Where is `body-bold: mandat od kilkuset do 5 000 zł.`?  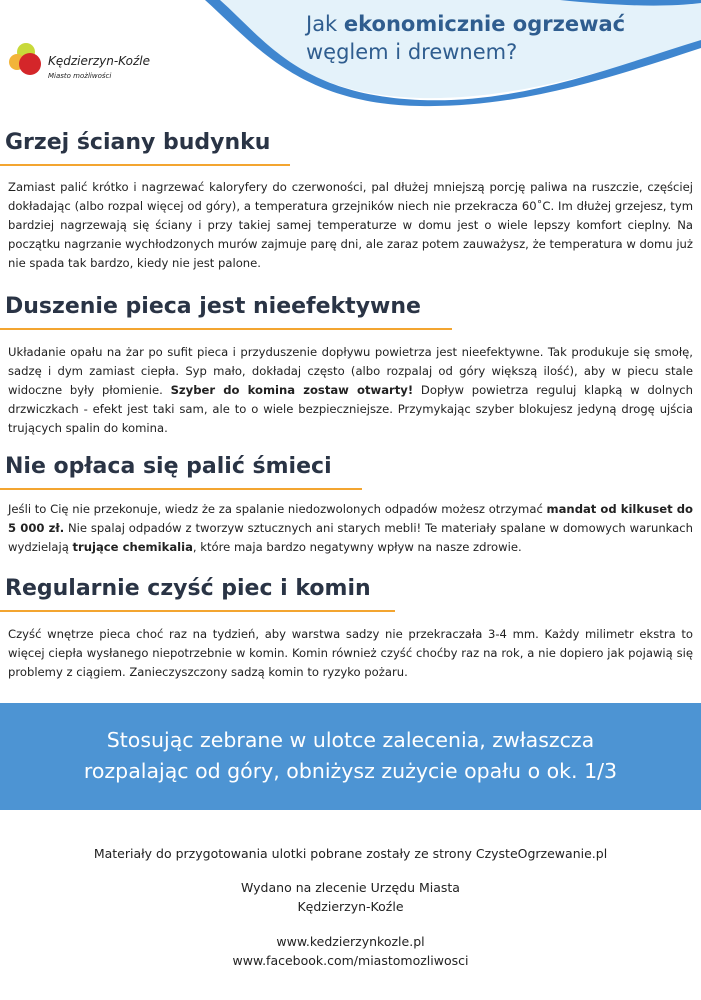
body-bold: mandat od kilkuset do 5 000 zł. is located at coordinates (350, 518).